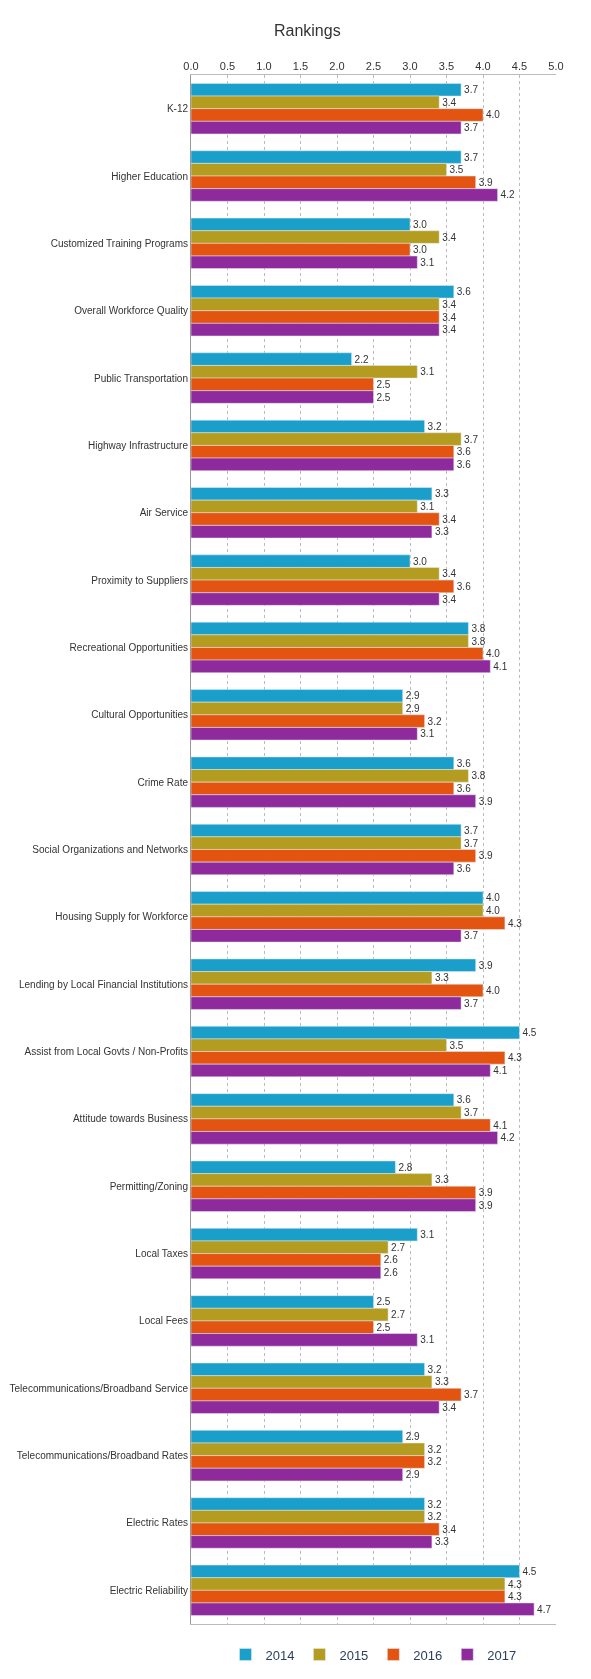 The height and width of the screenshot is (1679, 591). Describe the element at coordinates (300, 65) in the screenshot. I see `text: 1.5` at that location.